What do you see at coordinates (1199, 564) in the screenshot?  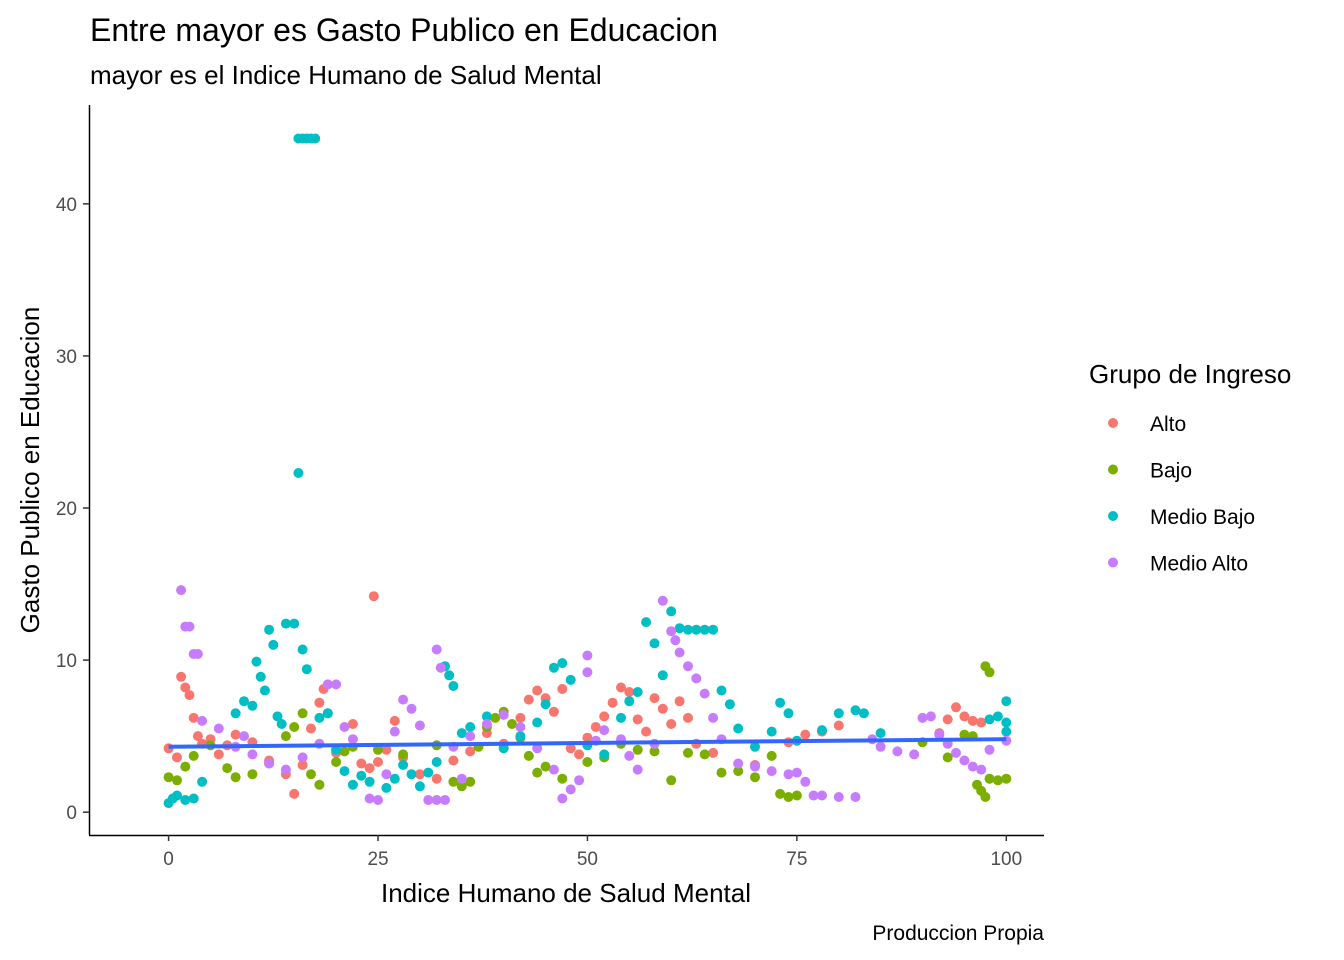 I see `legend-label: Medio Alto` at bounding box center [1199, 564].